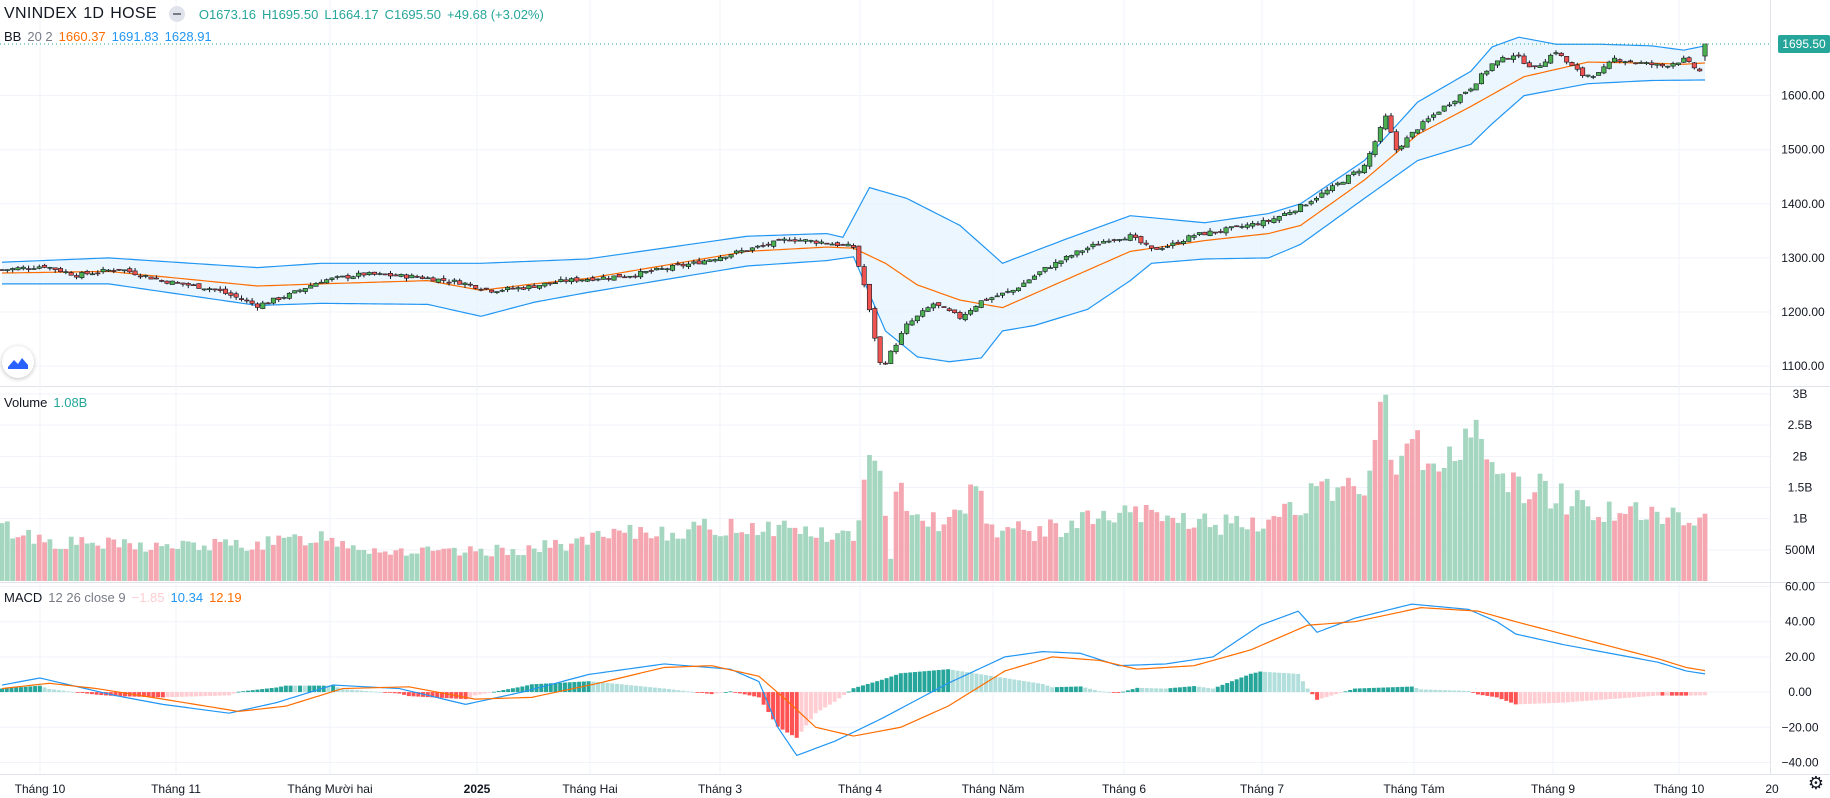 The height and width of the screenshot is (798, 1830). What do you see at coordinates (1803, 366) in the screenshot?
I see `price-tick-label: 1100.00` at bounding box center [1803, 366].